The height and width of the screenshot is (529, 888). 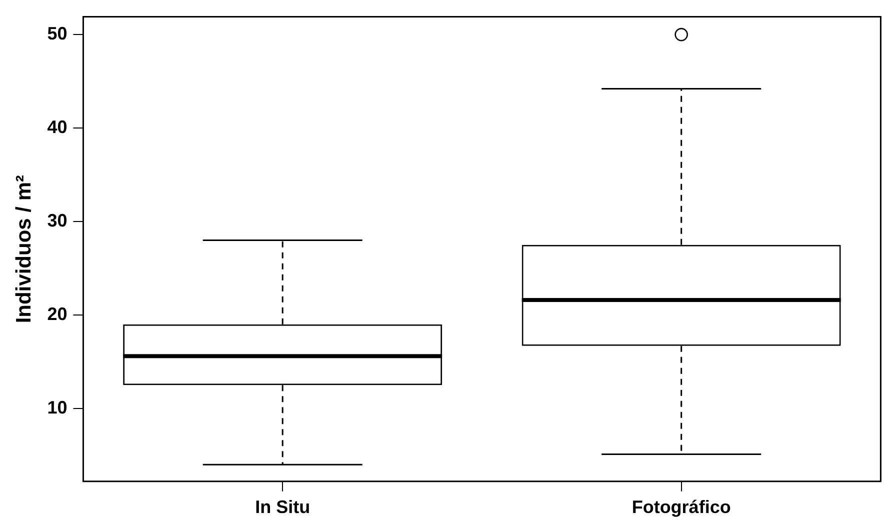 What do you see at coordinates (57, 407) in the screenshot?
I see `y-tick-label: 10` at bounding box center [57, 407].